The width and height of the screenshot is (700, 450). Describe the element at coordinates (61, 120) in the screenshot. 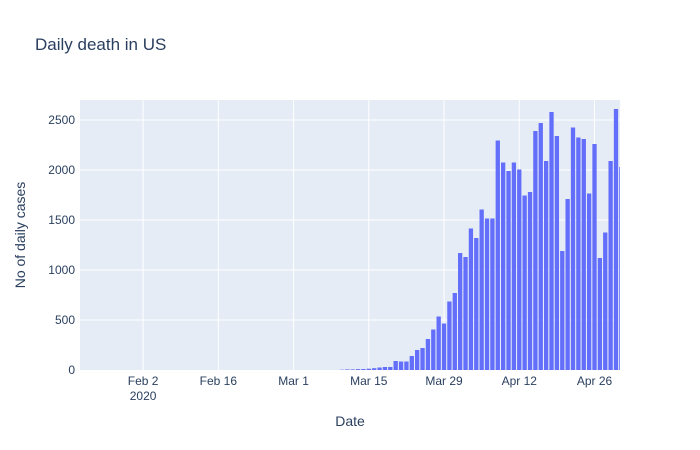

I see `y-tick-label: 2500` at that location.